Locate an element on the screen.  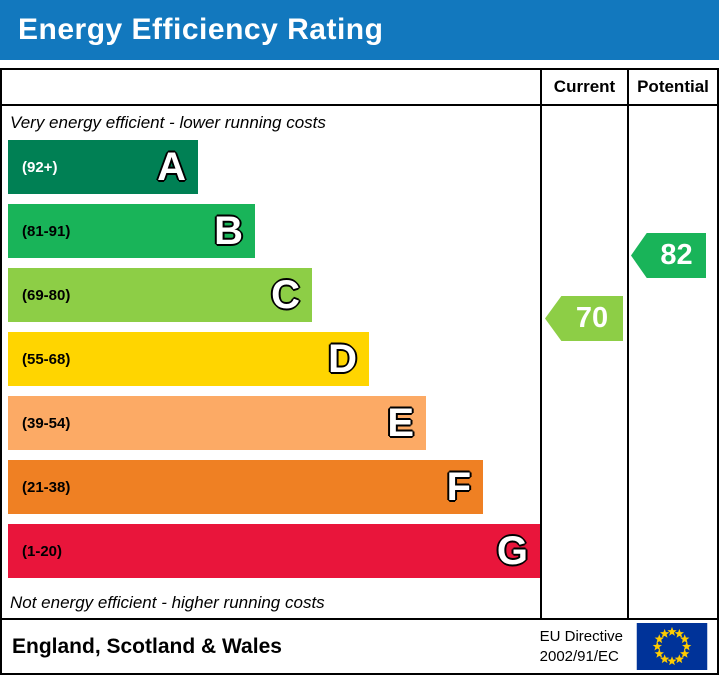
band-row: (39-54) E is located at coordinates (274, 428).